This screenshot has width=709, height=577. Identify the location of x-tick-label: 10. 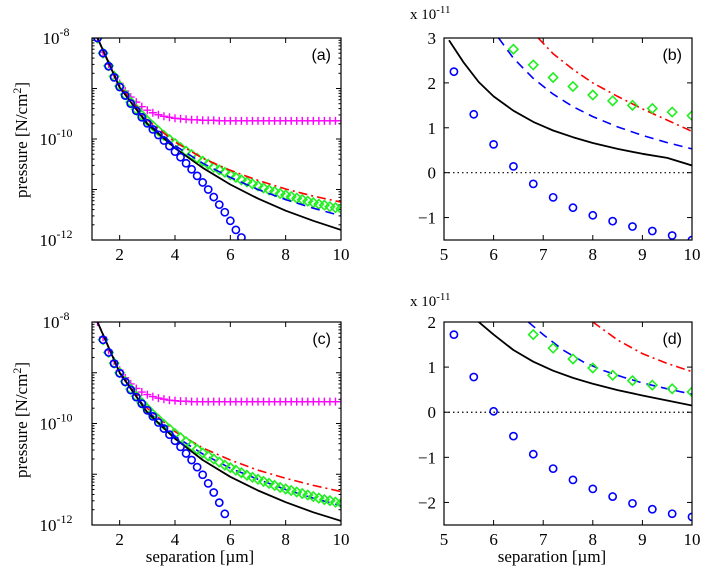
(692, 539).